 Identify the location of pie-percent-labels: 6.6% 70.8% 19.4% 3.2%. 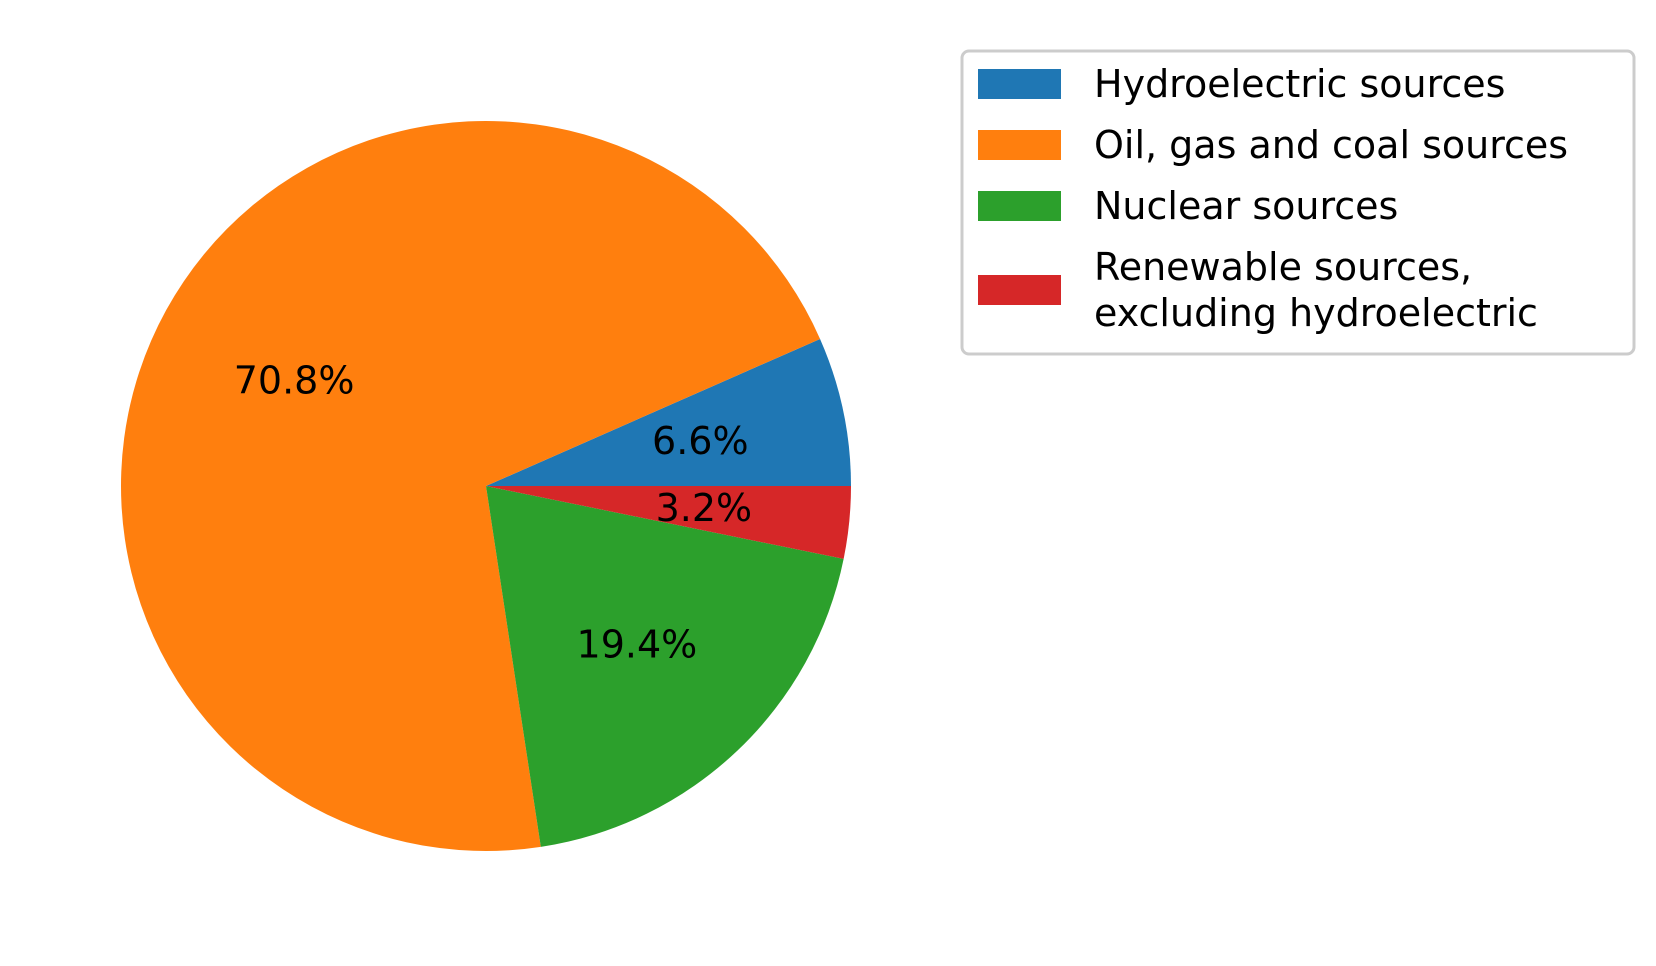
(493, 512).